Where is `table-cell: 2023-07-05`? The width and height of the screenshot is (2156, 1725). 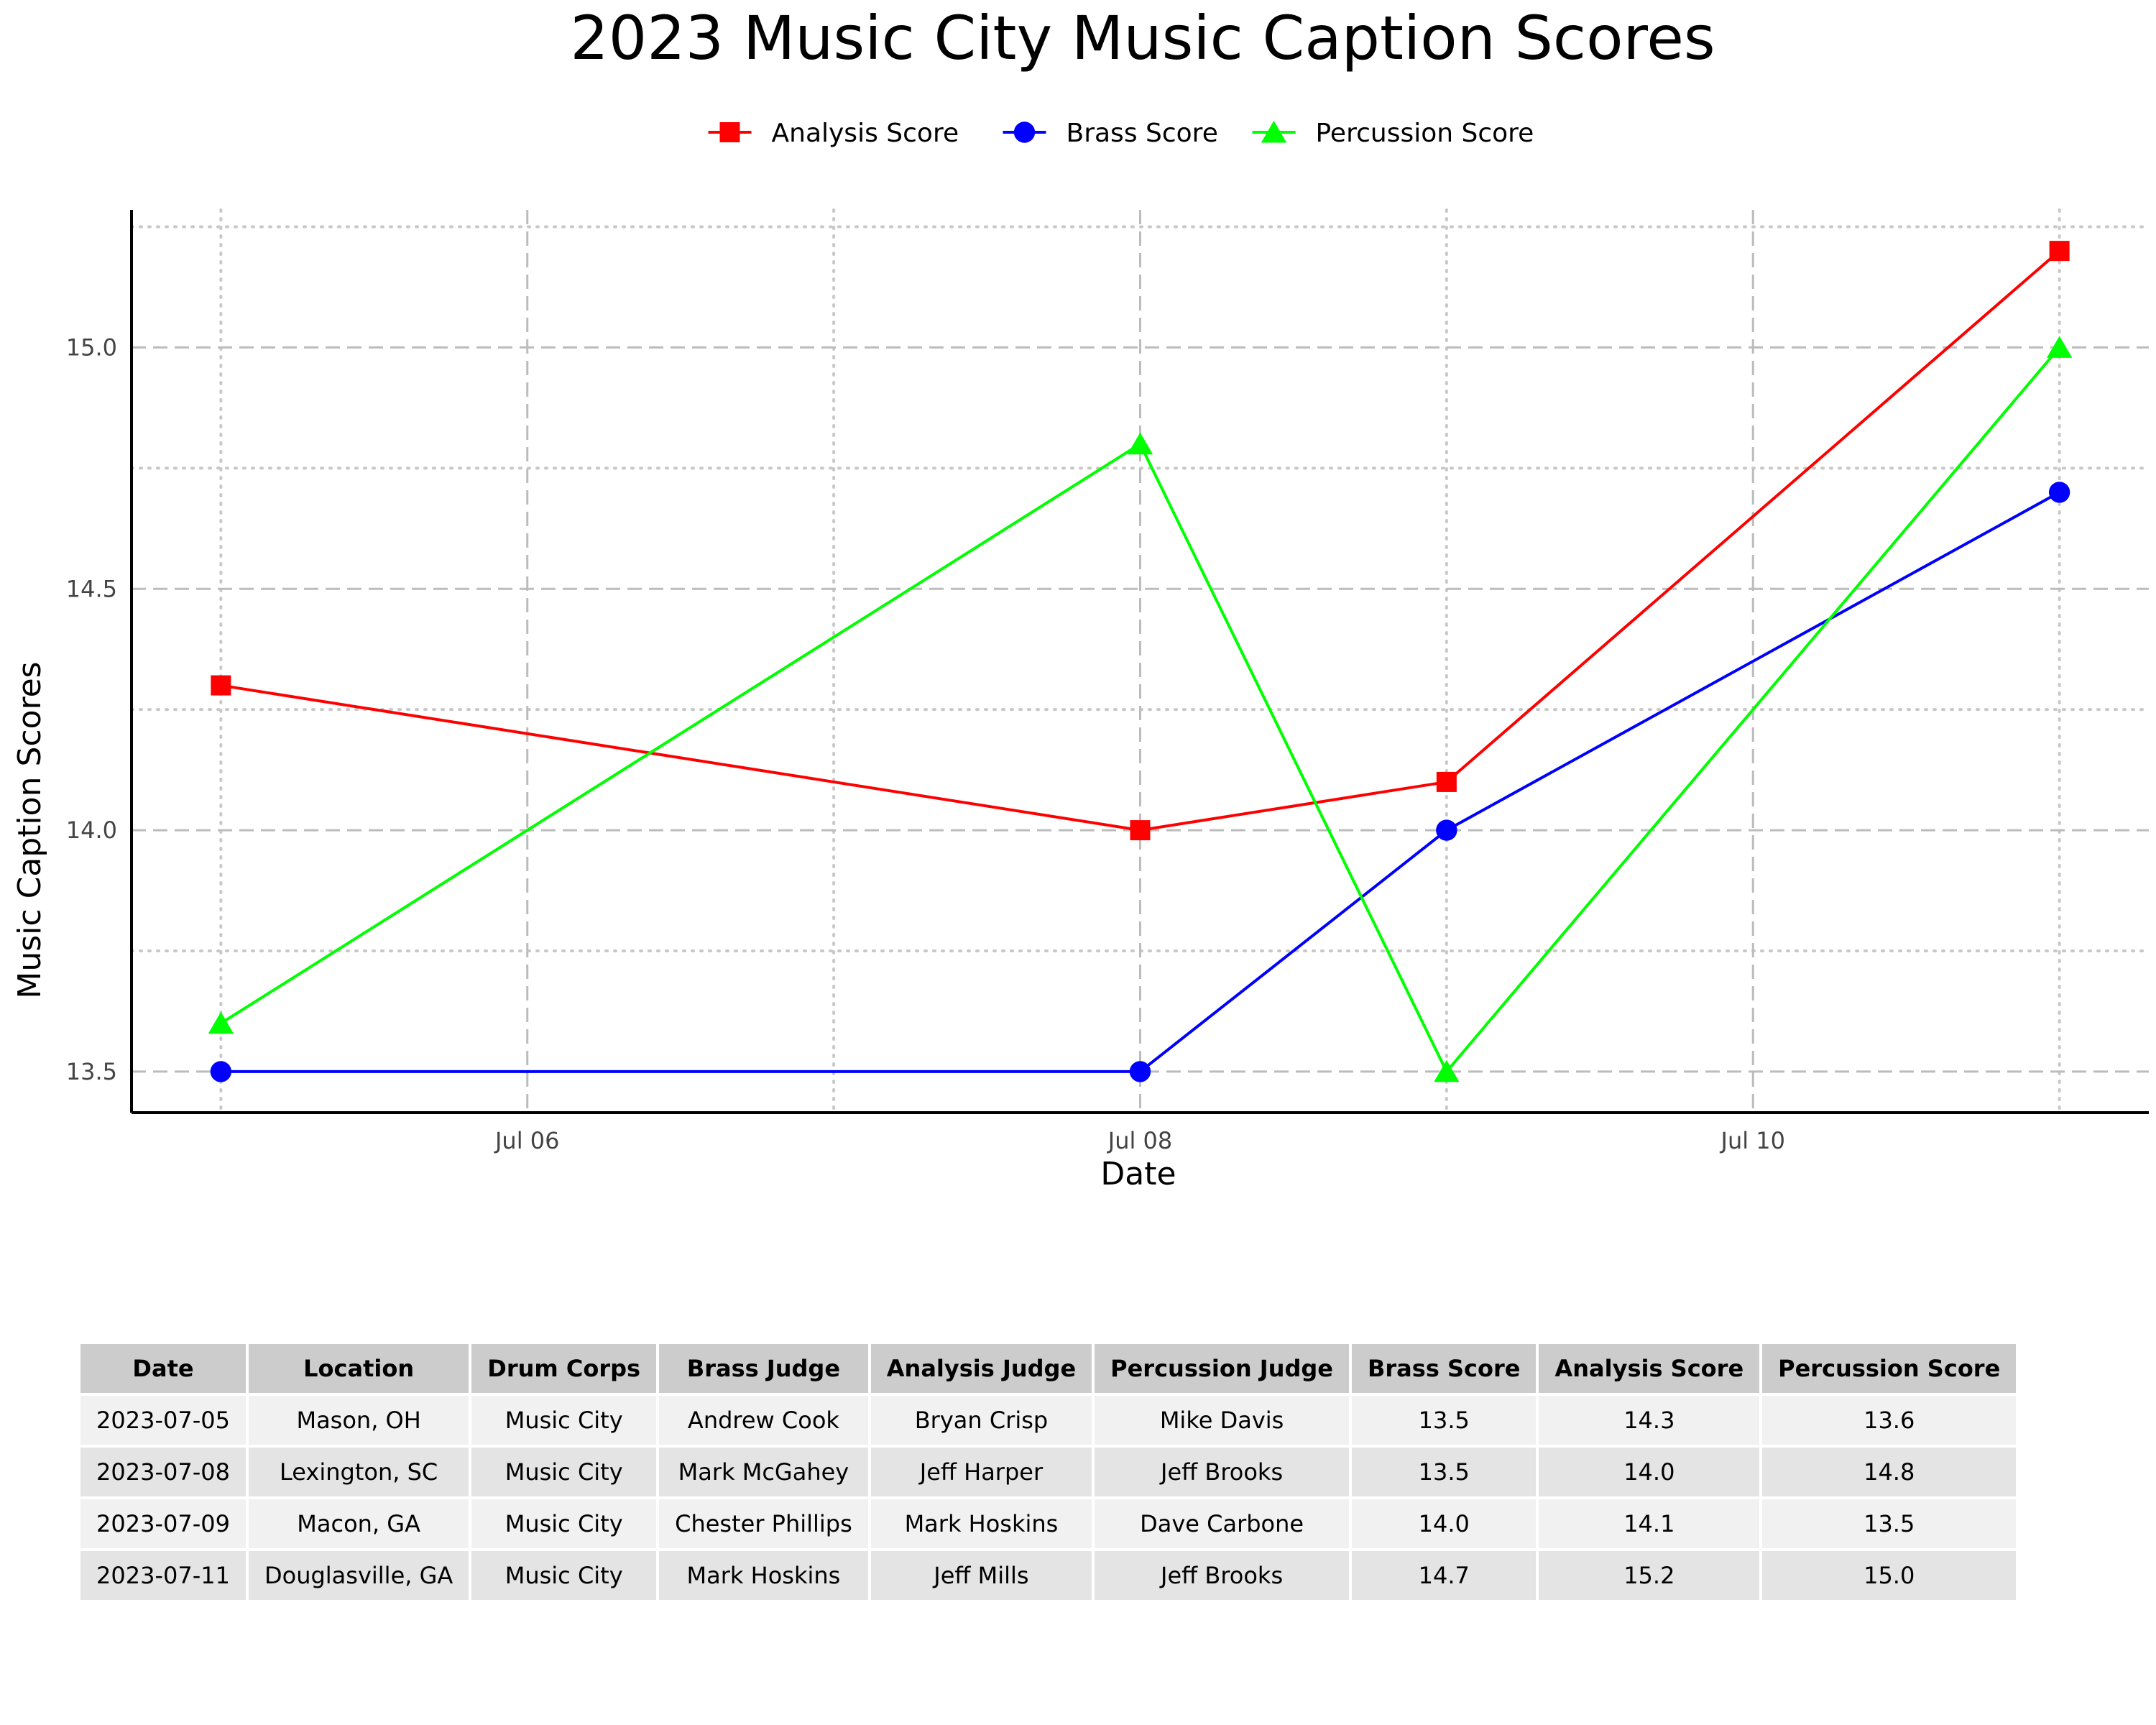 table-cell: 2023-07-05 is located at coordinates (163, 1420).